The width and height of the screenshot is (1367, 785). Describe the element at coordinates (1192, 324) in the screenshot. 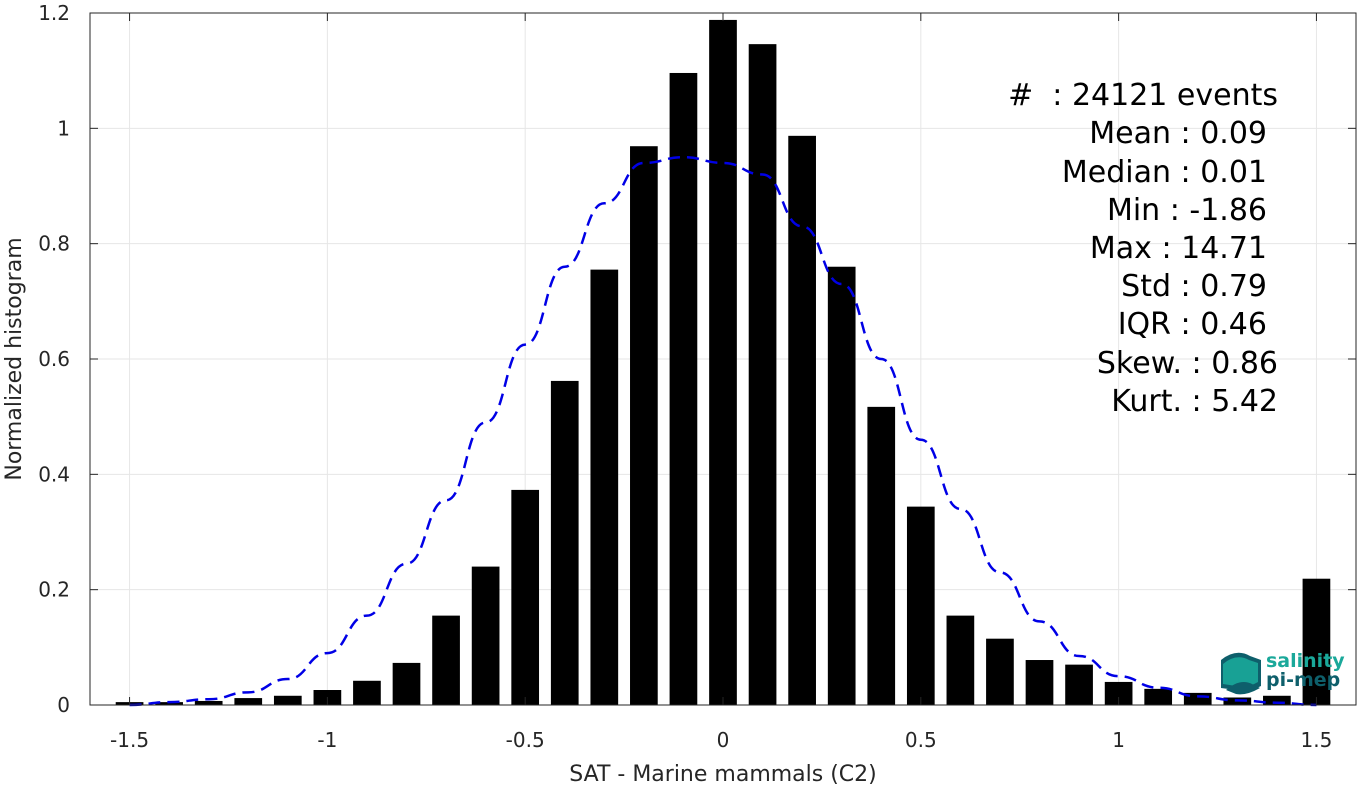

I see `stat-iqr: IQR : 0.46` at that location.